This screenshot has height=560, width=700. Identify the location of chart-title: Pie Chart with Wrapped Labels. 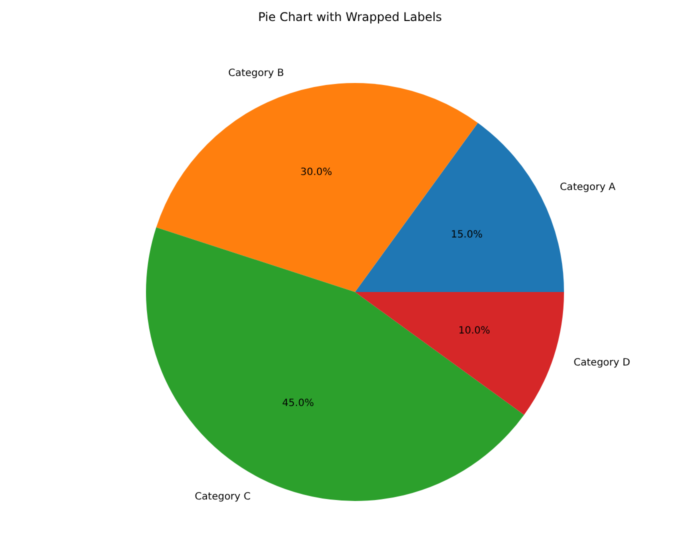
(350, 17).